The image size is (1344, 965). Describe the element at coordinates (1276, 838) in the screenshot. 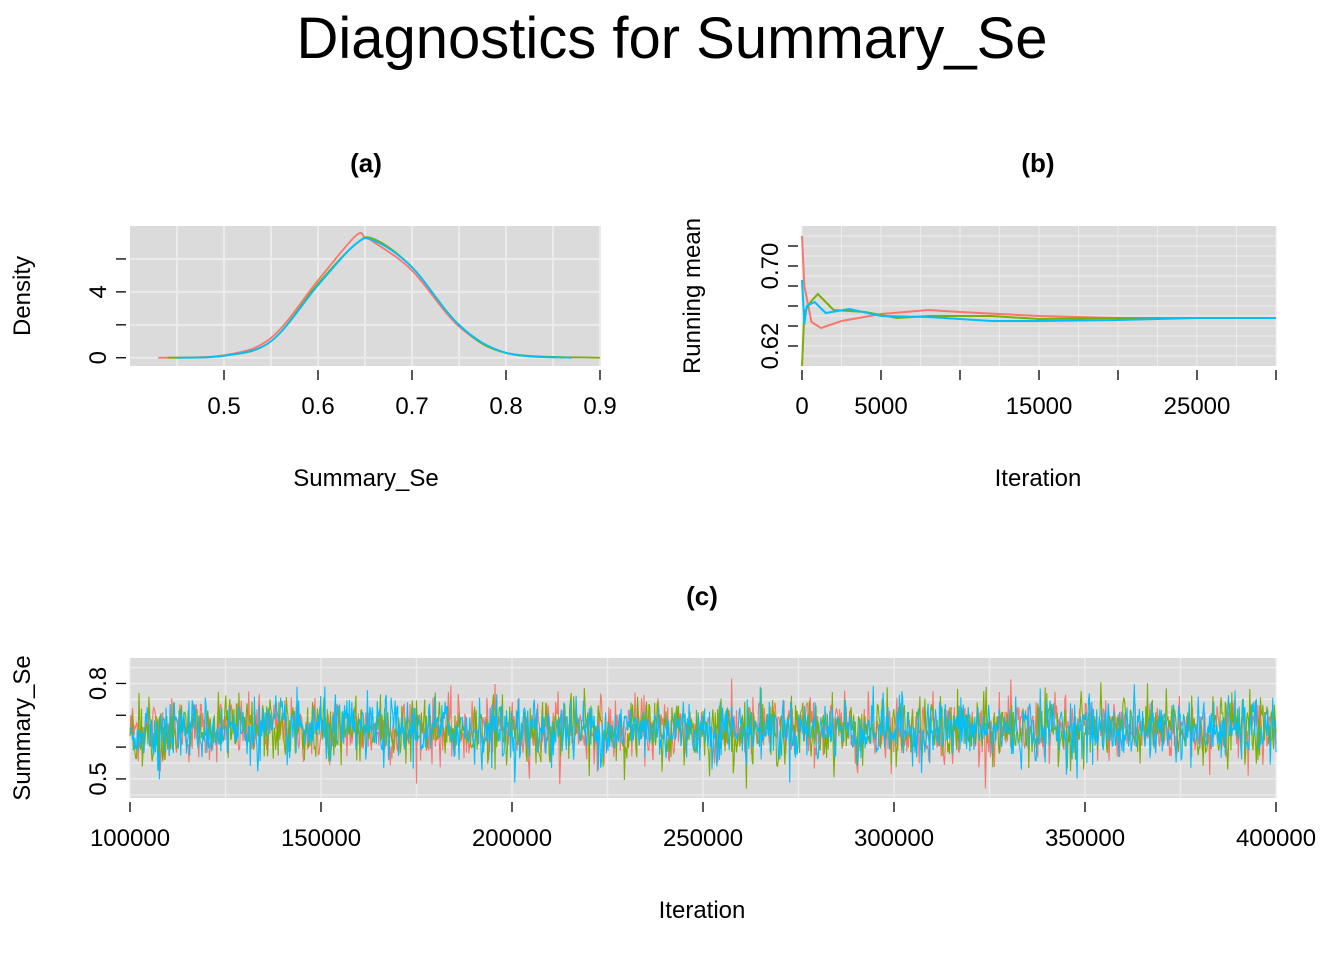

I see `x-tick-label: 400000` at that location.